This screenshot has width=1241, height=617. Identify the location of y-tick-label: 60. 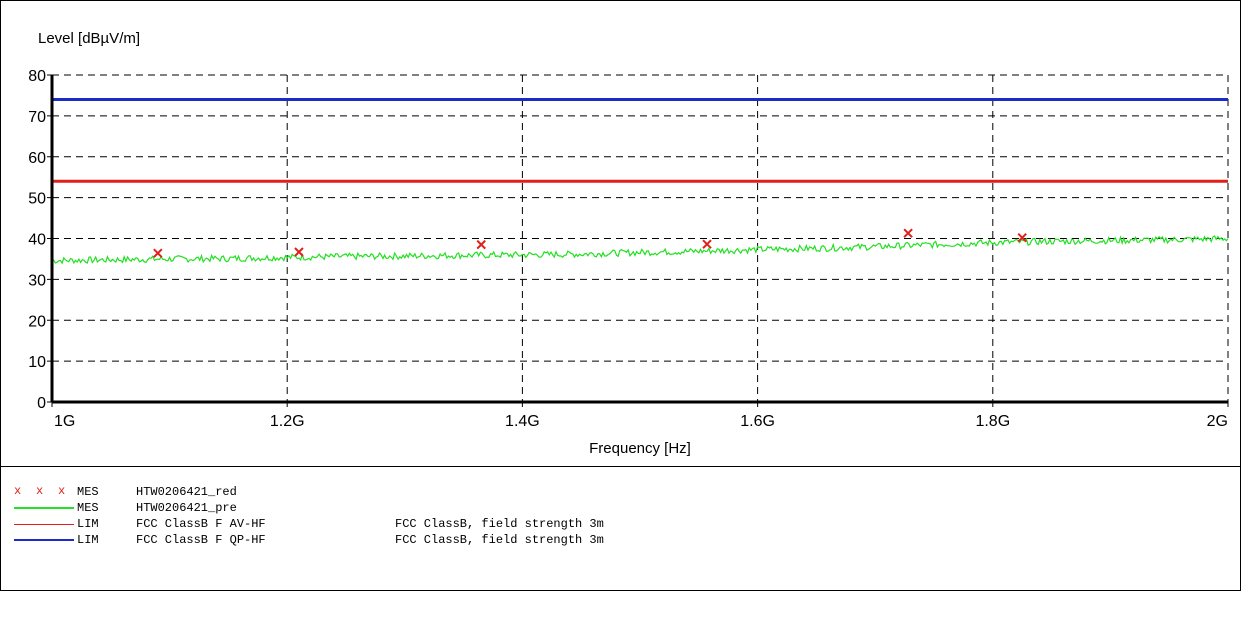
(37, 158).